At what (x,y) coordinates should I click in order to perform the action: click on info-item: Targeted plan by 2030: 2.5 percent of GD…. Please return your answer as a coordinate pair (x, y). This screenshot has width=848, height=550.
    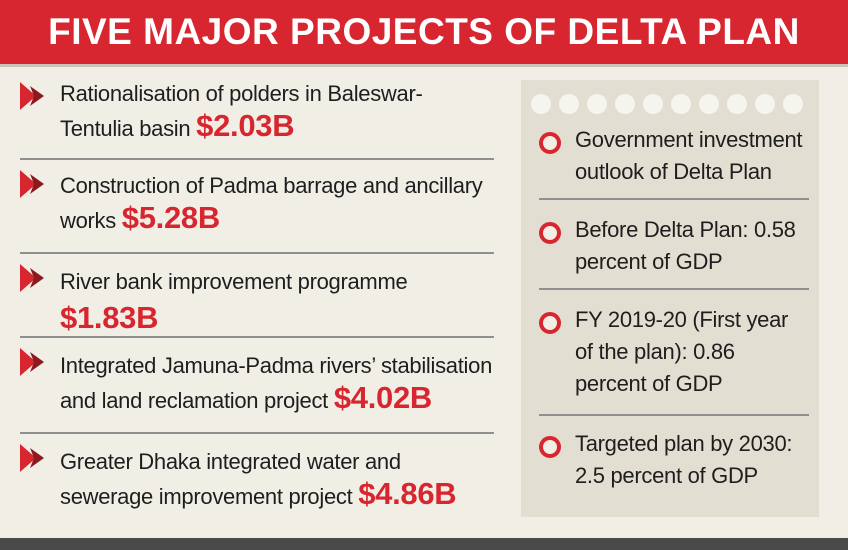
    Looking at the image, I should click on (674, 460).